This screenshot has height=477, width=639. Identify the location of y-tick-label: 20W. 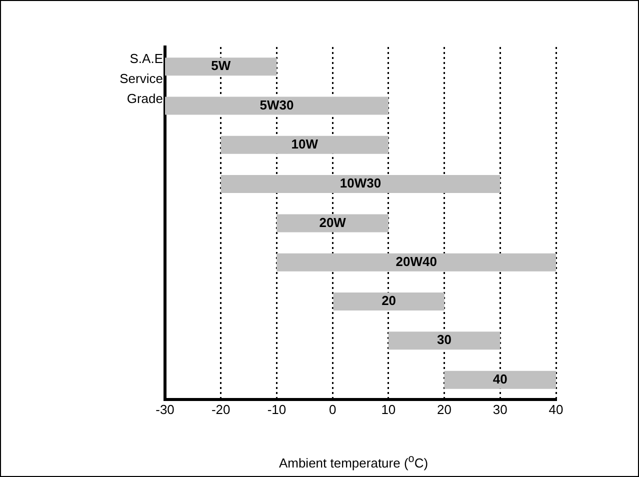
(333, 222).